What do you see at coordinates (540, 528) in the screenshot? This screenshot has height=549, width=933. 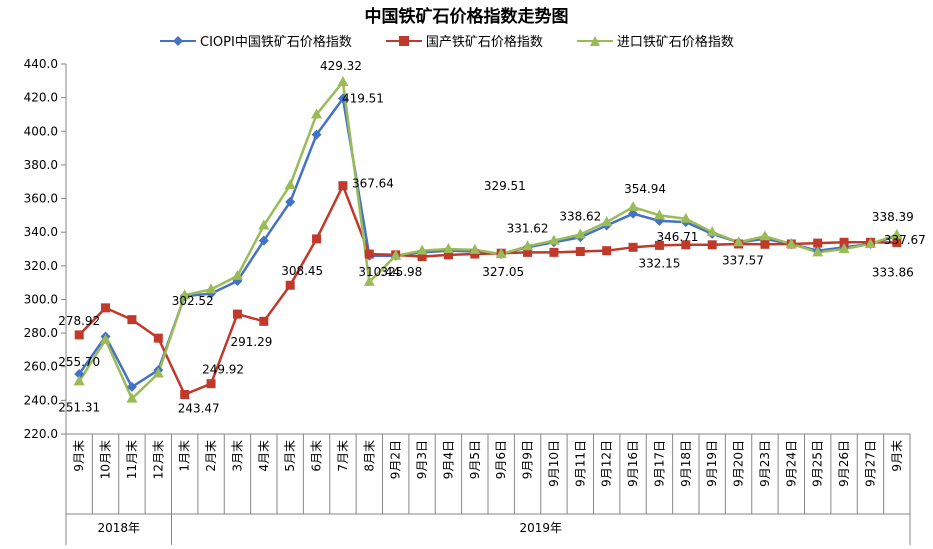 I see `year-label: 2019年` at bounding box center [540, 528].